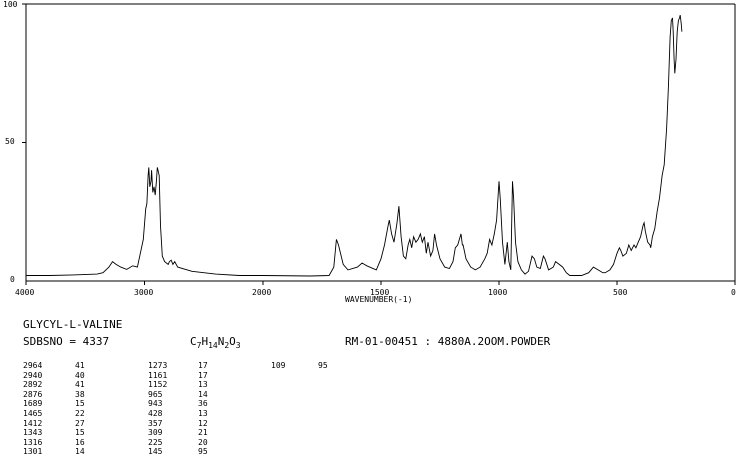  I want to click on peak-wavenumber: 1343, so click(33, 433).